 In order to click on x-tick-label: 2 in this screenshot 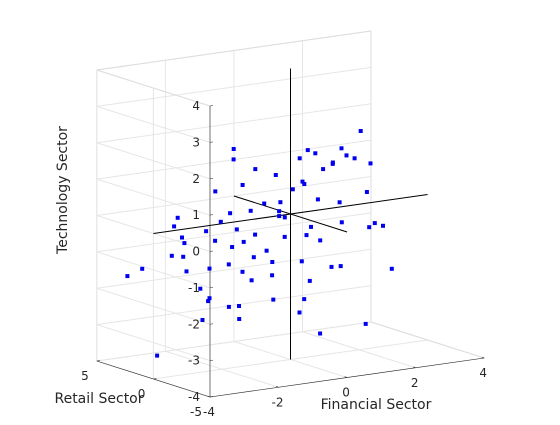, I will do `click(415, 383)`.